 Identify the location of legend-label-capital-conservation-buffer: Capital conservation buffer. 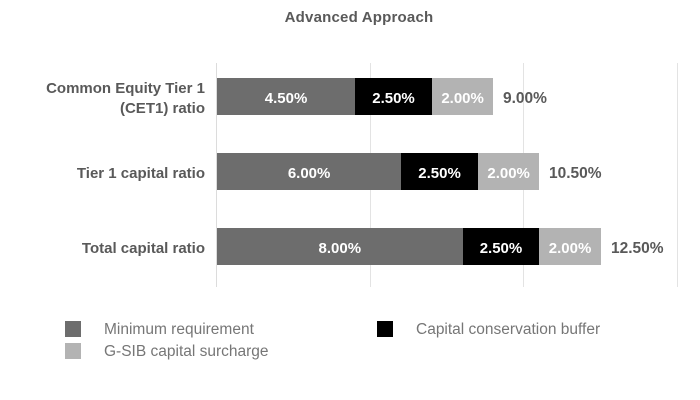
(508, 329).